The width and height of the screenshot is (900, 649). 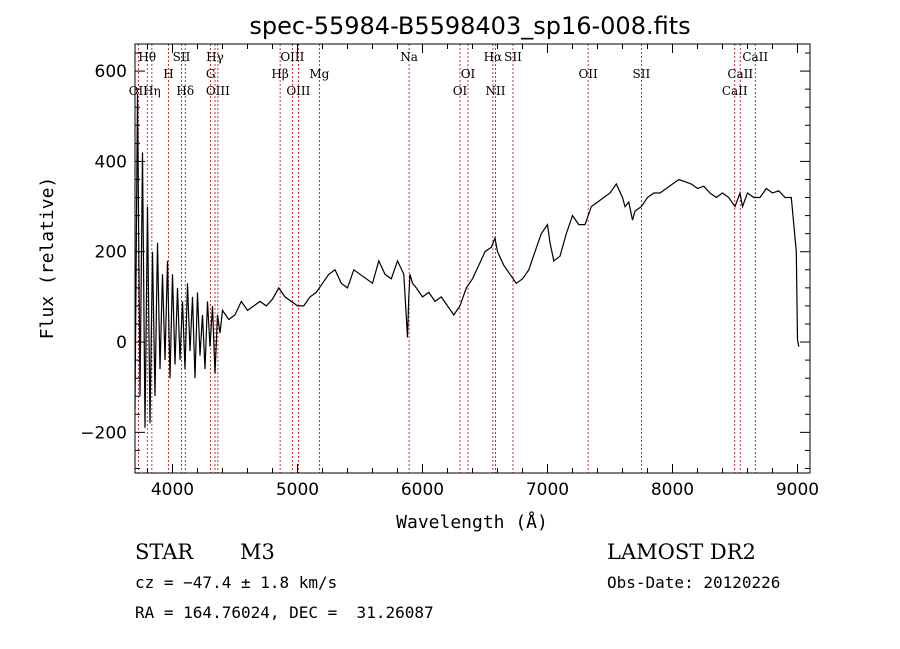 I want to click on coordinates: RA = 164.76024, DEC = 31.26087, so click(x=284, y=612).